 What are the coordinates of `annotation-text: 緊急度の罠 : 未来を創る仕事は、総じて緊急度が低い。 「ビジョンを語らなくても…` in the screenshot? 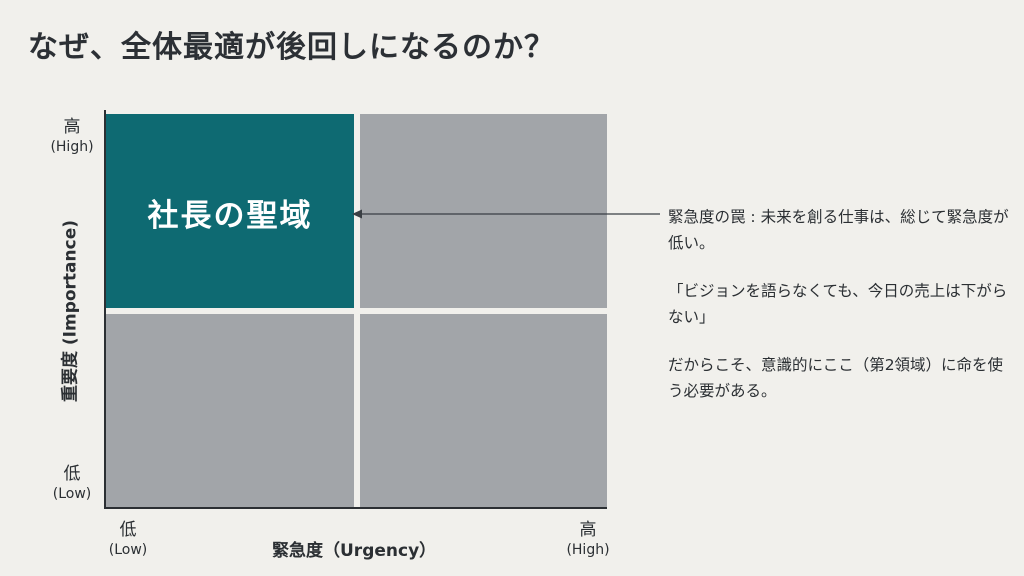 It's located at (840, 315).